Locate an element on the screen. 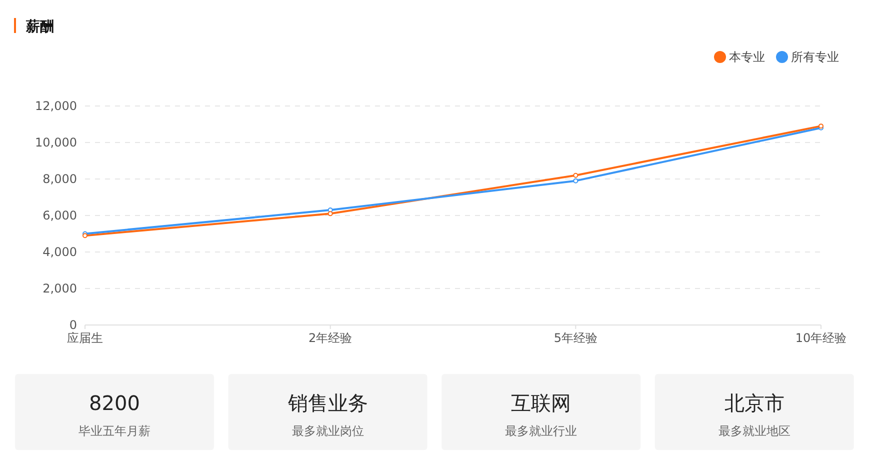  y-tick-label: 10,000 is located at coordinates (56, 143).